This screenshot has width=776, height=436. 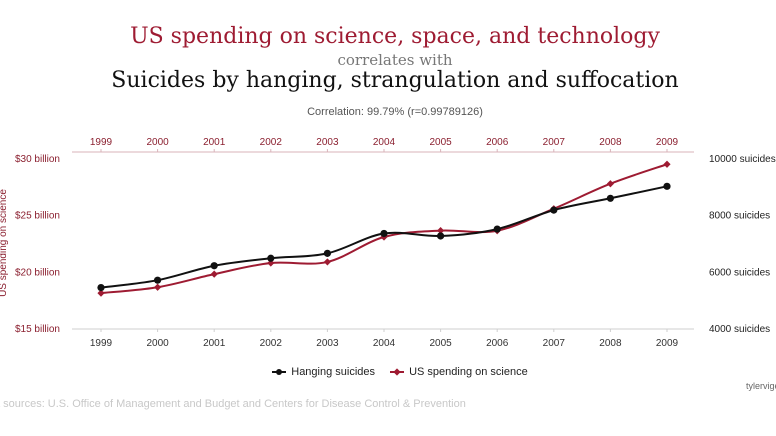 I want to click on left-y-tick-label: $20 billion, so click(x=37, y=272).